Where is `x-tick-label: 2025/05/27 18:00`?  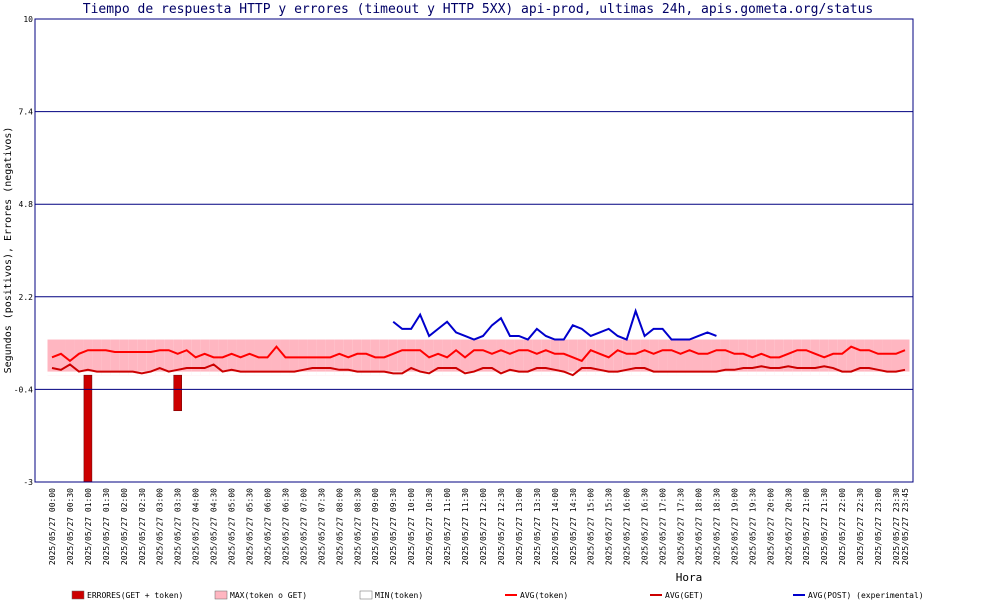 x-tick-label: 2025/05/27 18:00 is located at coordinates (698, 526).